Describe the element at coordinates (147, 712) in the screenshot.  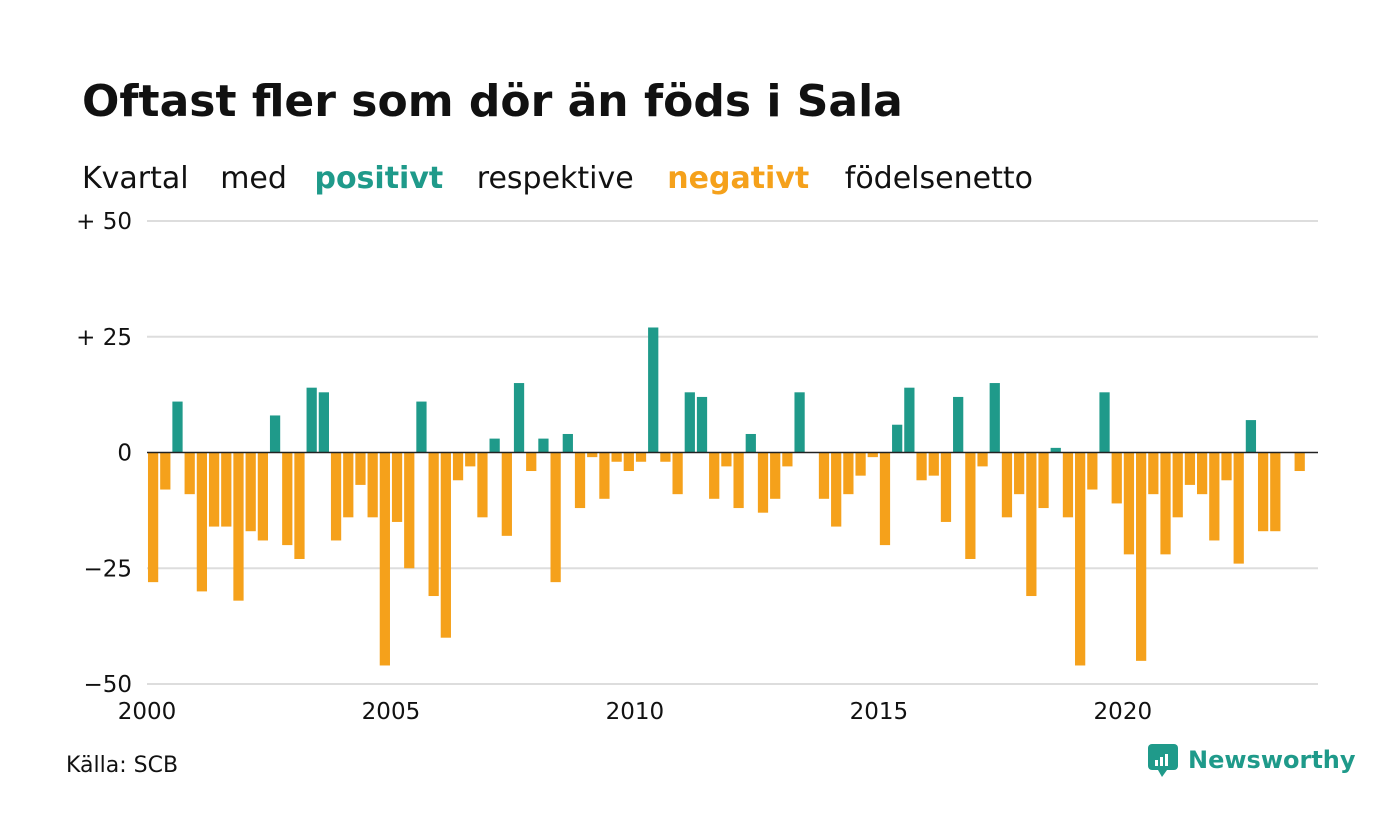
I see `x-tick-label: 2000` at that location.